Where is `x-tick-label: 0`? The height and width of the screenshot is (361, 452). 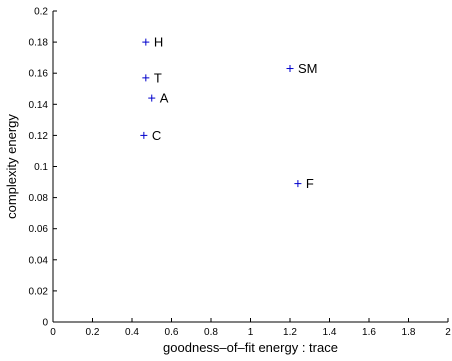
x-tick-label: 0 is located at coordinates (53, 332).